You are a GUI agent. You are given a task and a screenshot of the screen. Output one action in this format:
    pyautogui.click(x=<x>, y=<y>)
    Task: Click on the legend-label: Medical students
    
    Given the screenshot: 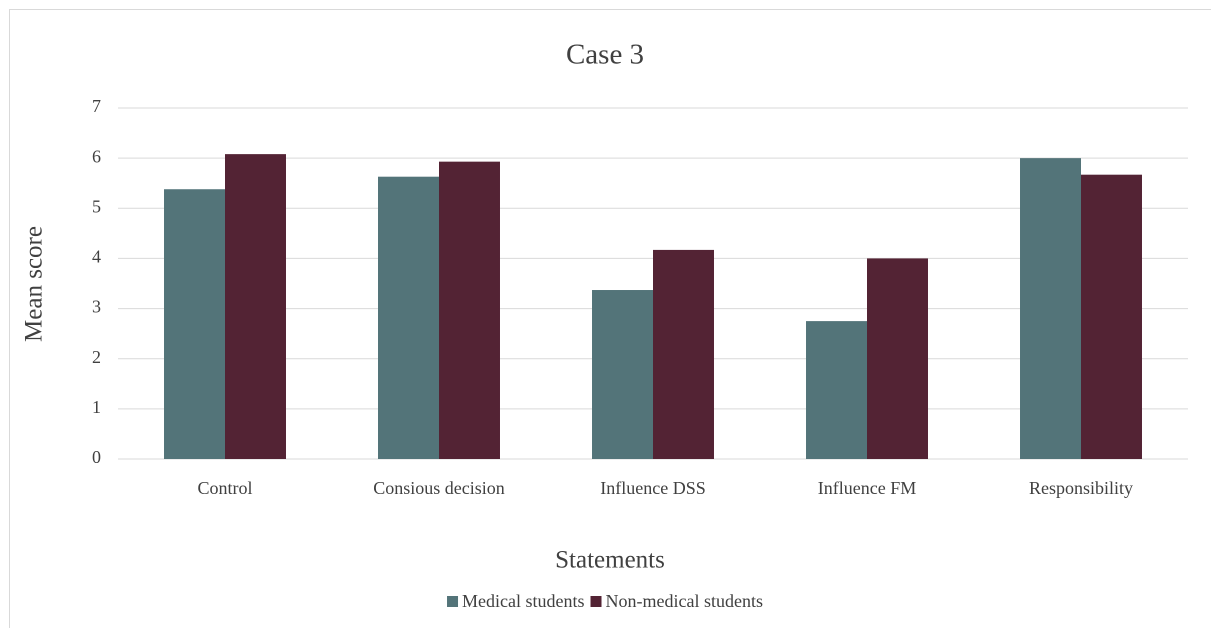 What is the action you would take?
    pyautogui.click(x=523, y=601)
    